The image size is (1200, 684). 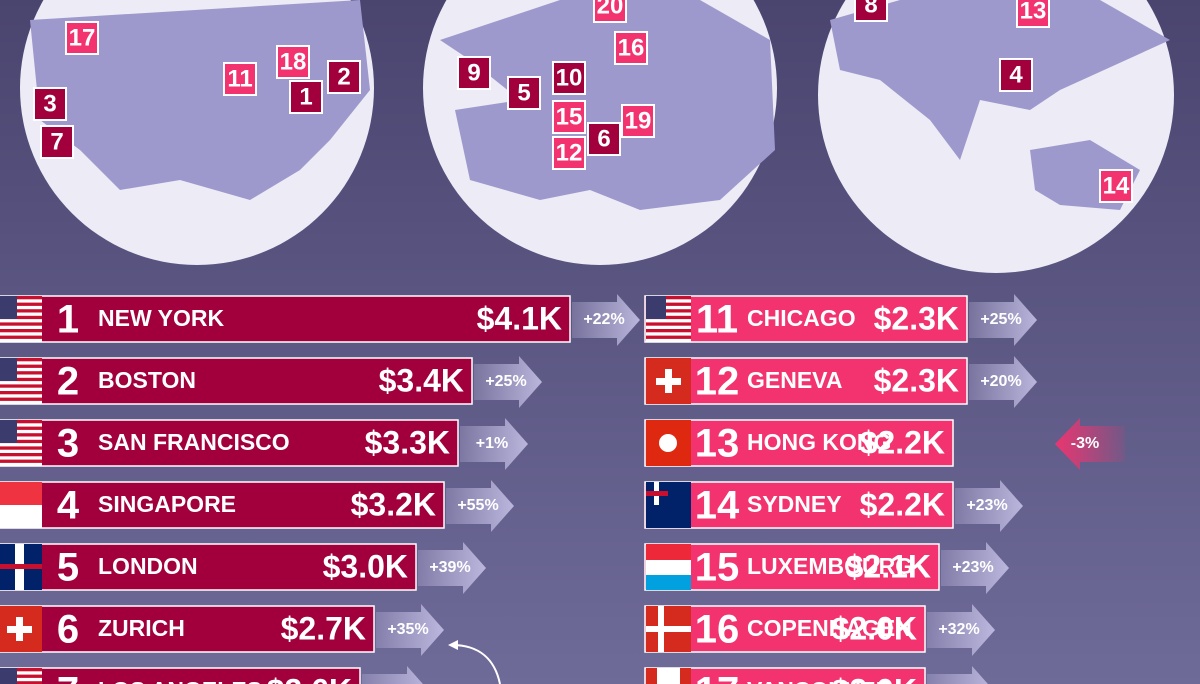 I want to click on value-label: $4.1K, so click(x=519, y=318).